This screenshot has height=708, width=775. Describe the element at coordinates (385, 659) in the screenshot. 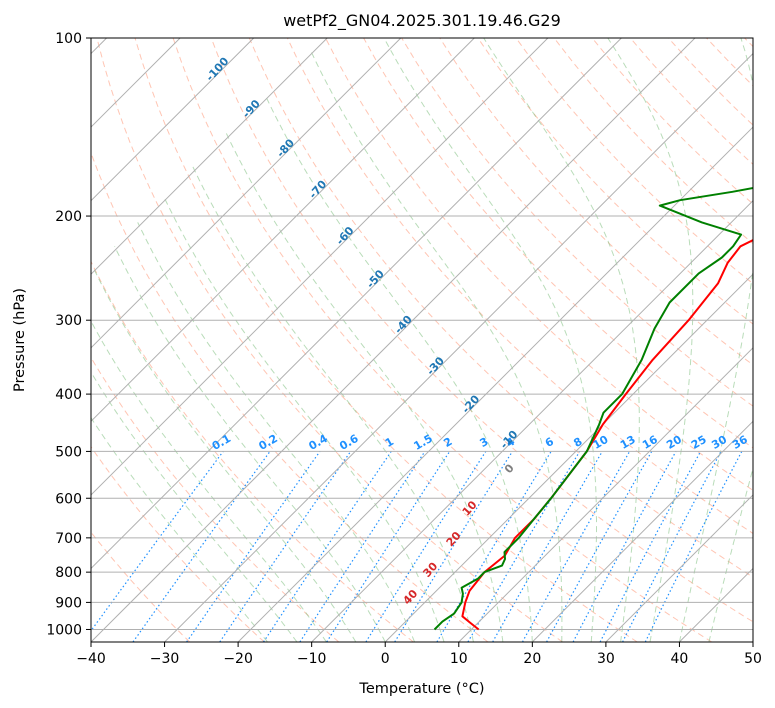

I see `x-tick-label: 0` at that location.